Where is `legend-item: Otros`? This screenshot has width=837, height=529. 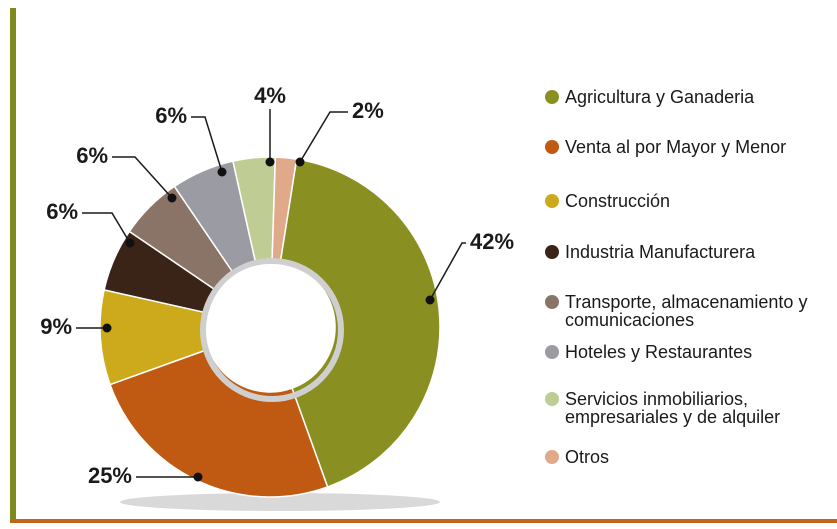 legend-item: Otros is located at coordinates (682, 457).